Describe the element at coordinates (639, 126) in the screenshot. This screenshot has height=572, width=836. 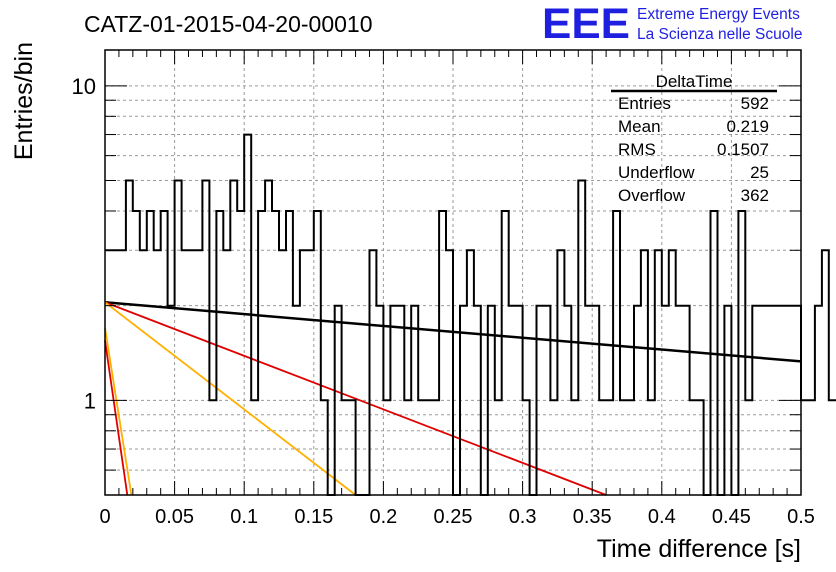
I see `stats-row-label: Mean` at that location.